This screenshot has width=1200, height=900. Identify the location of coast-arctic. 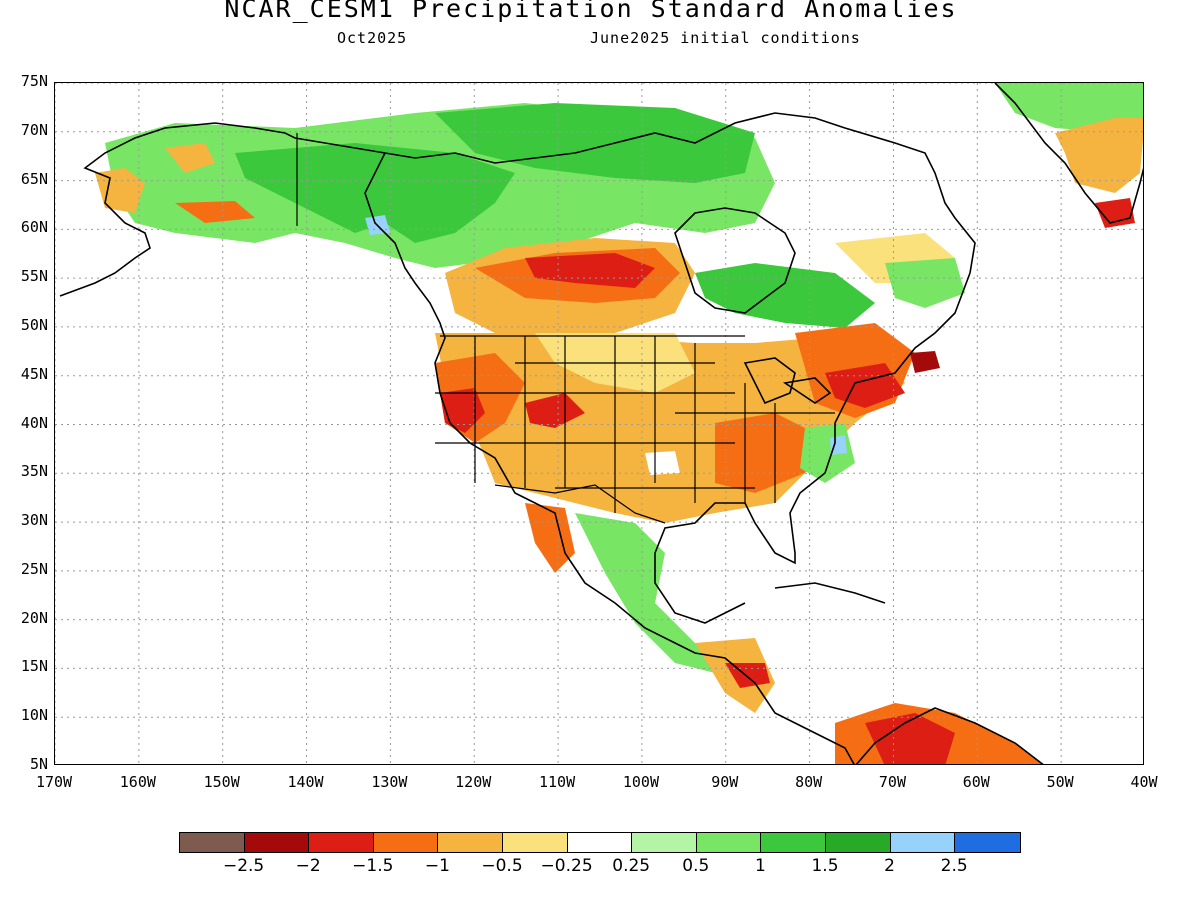
(680, 193).